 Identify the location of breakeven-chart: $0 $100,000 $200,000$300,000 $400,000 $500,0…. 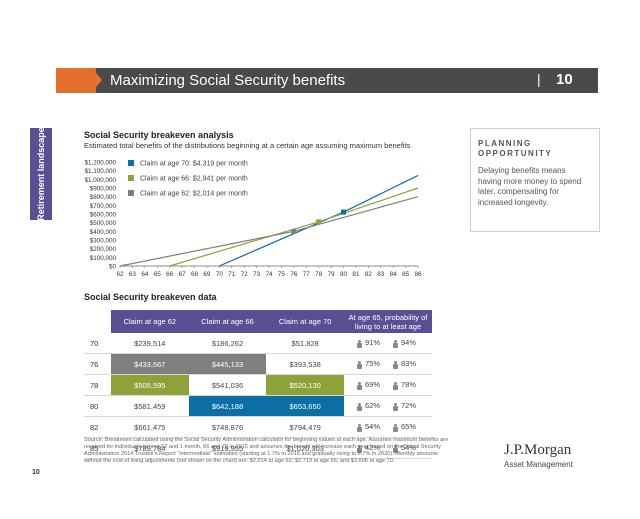
(253, 219).